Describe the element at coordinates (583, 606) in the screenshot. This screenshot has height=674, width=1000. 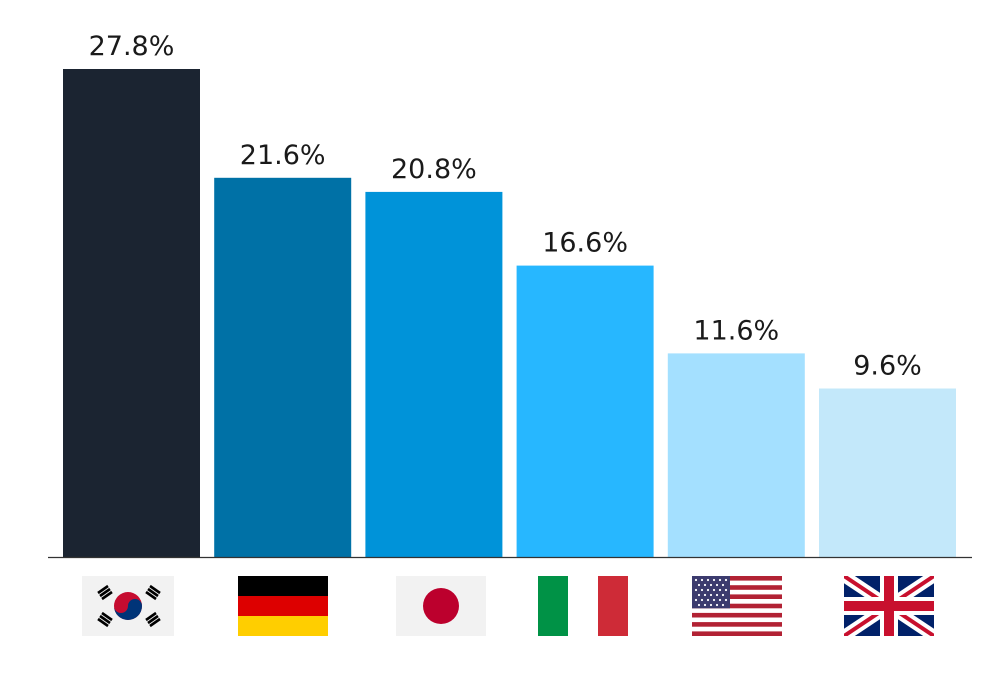
I see `italy-flag-icon` at that location.